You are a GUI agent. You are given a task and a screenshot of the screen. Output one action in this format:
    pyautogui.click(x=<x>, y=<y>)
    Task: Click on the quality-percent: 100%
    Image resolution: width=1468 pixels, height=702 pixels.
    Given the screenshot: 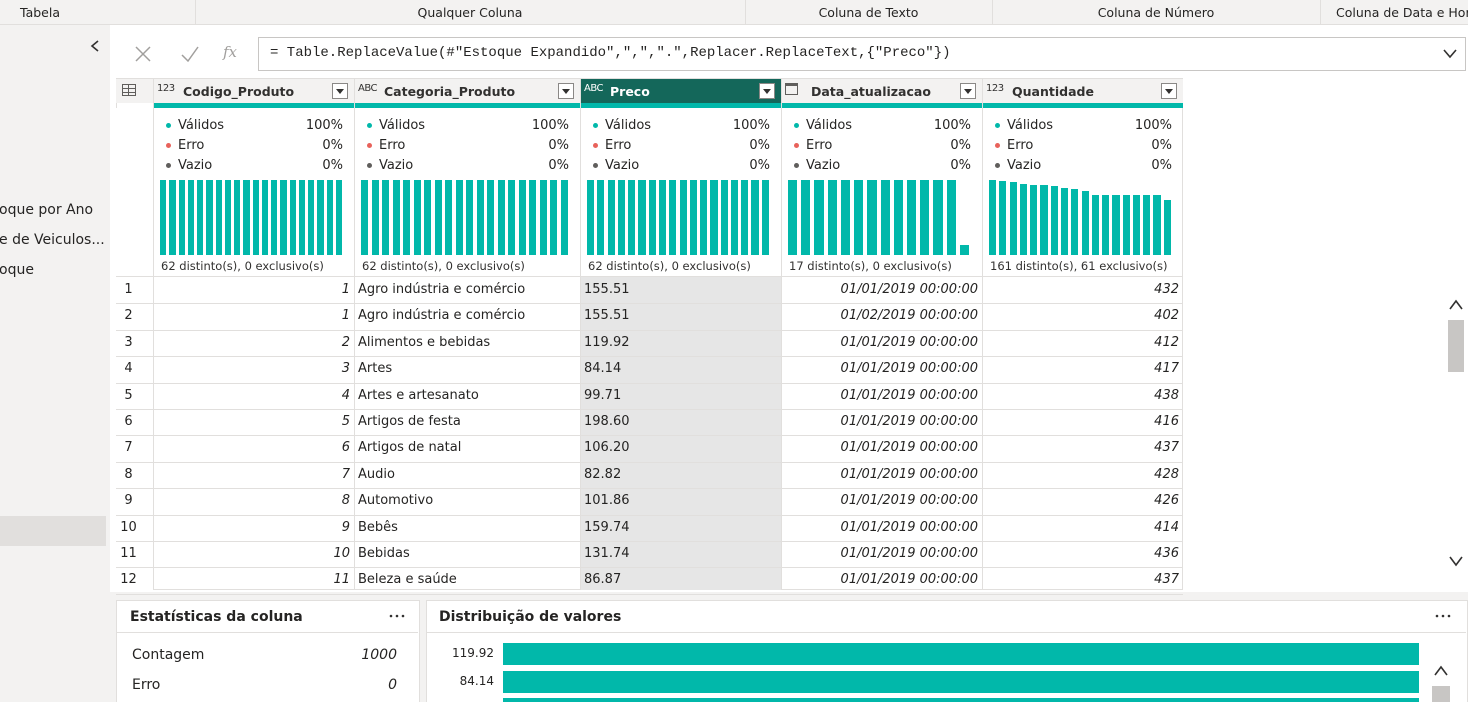 What is the action you would take?
    pyautogui.click(x=1153, y=125)
    